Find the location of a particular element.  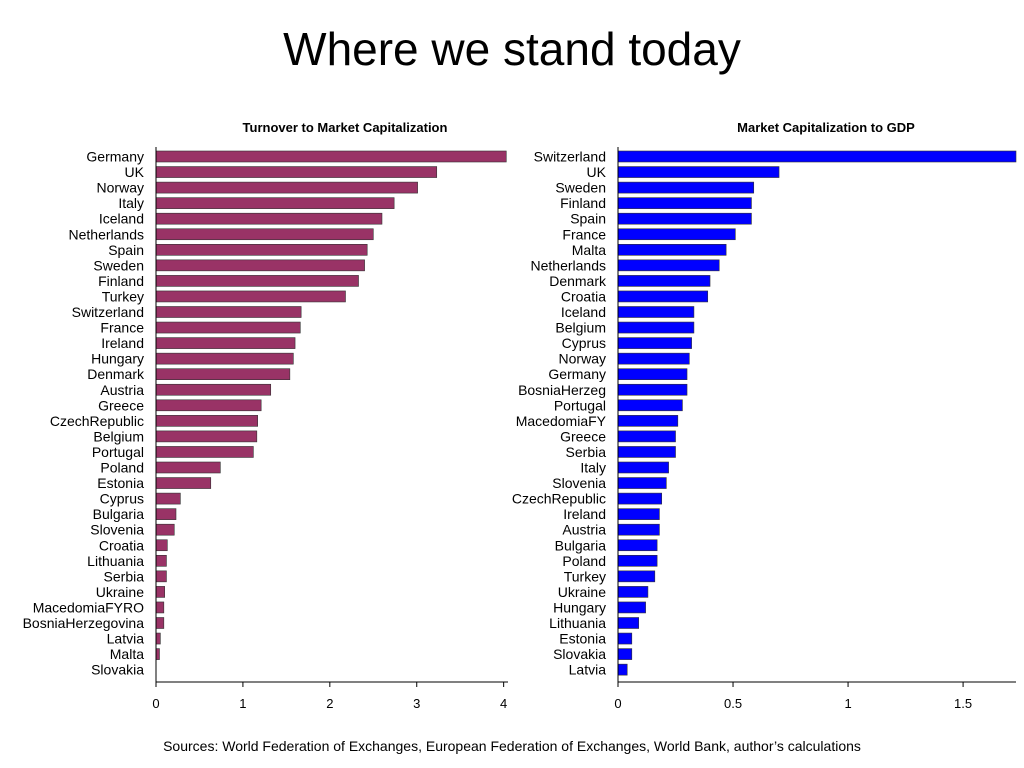

turnover-category-label: Serbia is located at coordinates (124, 576).